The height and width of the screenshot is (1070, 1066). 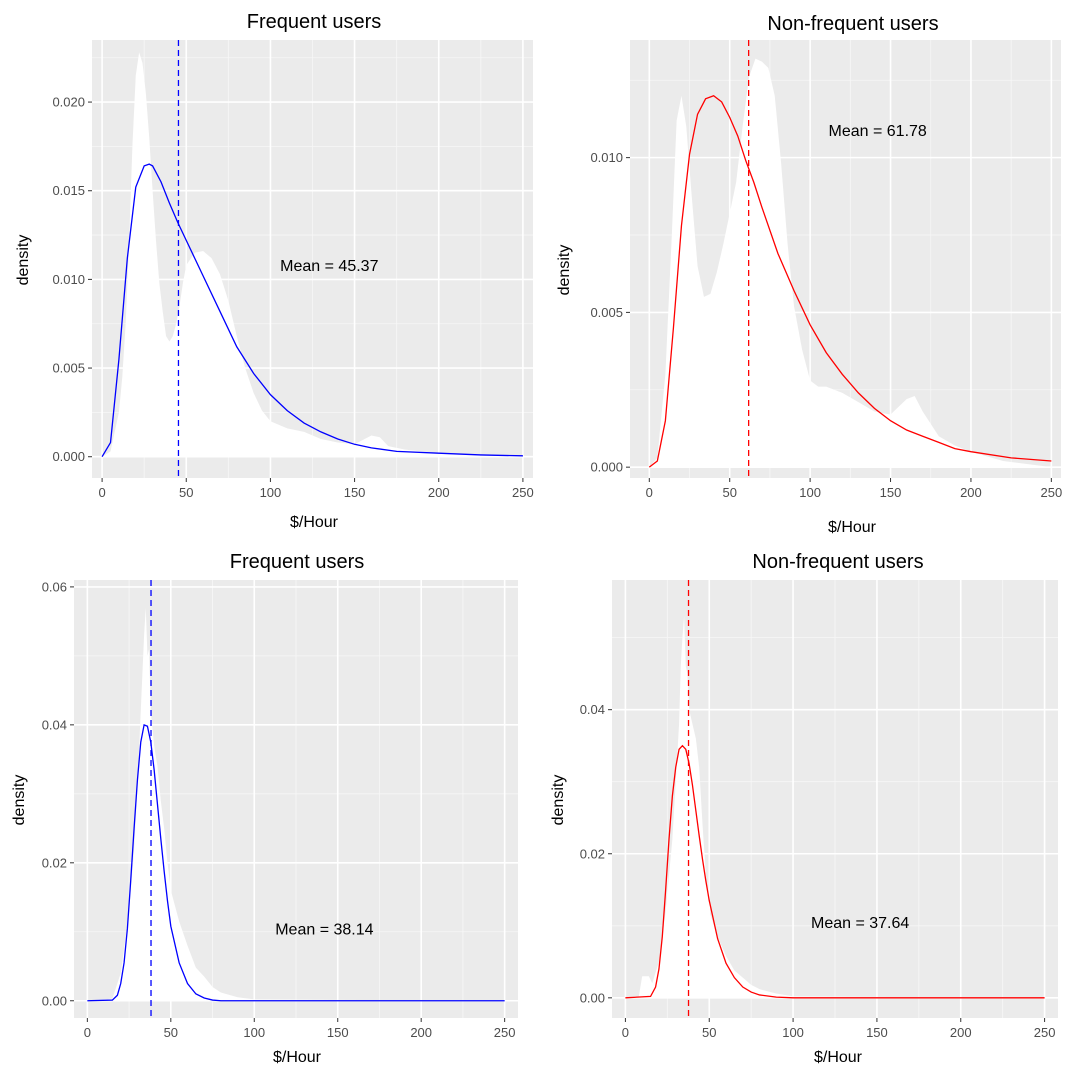 I want to click on y-tick-label: 0.015, so click(x=68, y=190).